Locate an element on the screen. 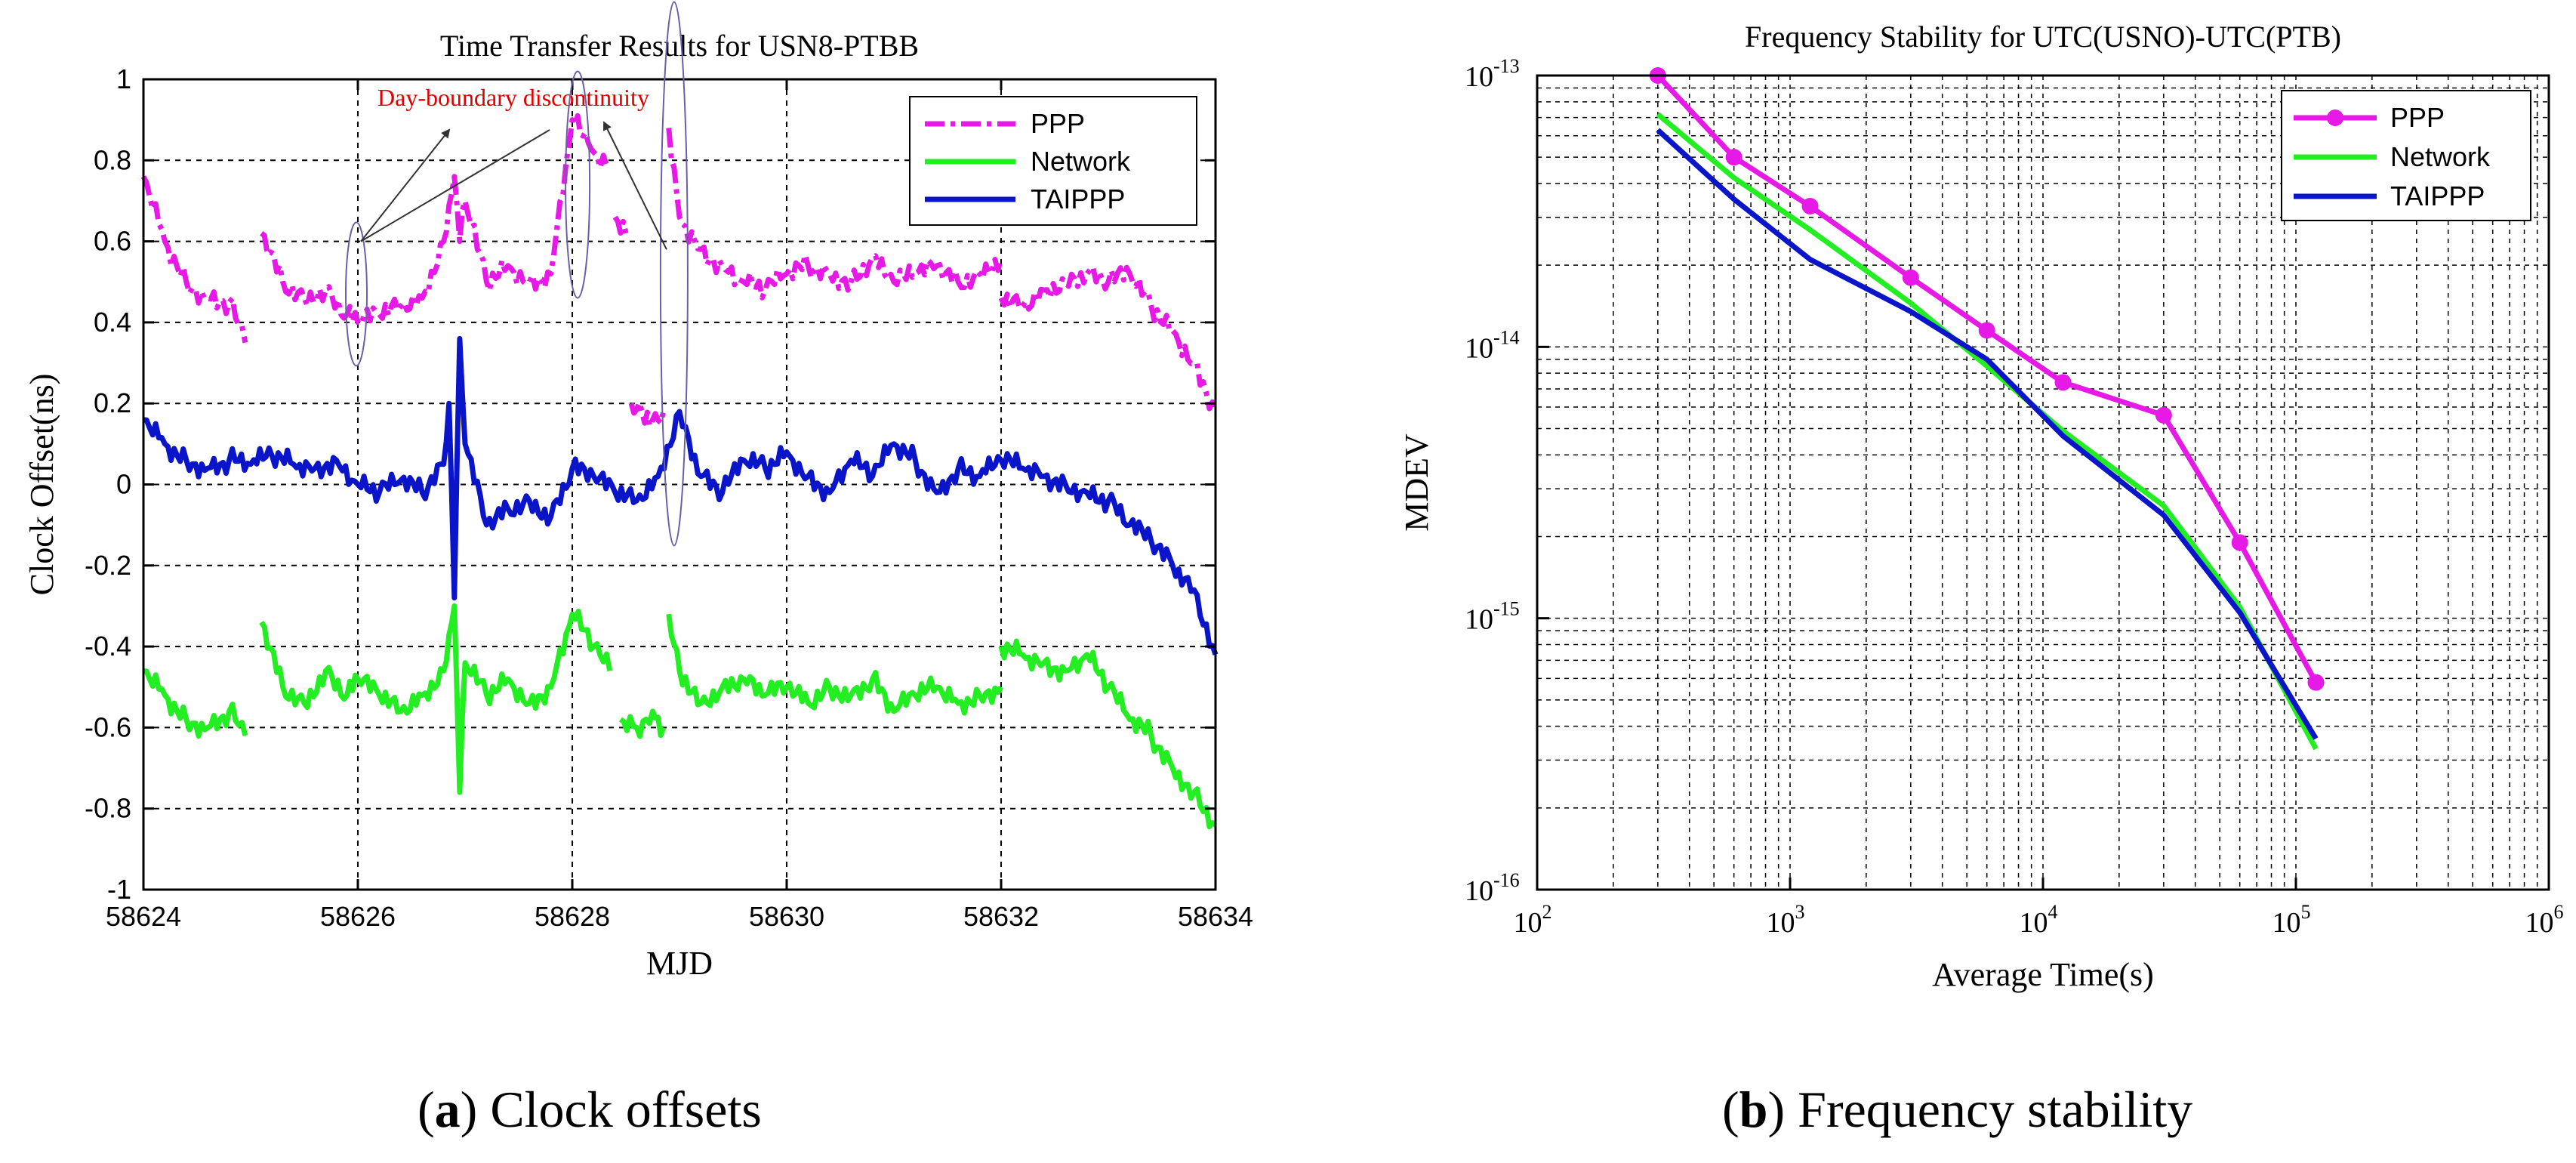 The height and width of the screenshot is (1163, 2576). y-tick-label: -0.2 is located at coordinates (108, 565).